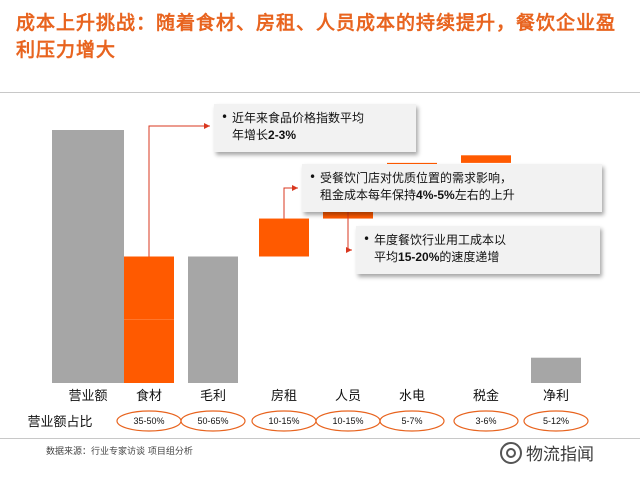 Image resolution: width=640 pixels, height=480 pixels. Describe the element at coordinates (295, 188) in the screenshot. I see `arrow-rent-head` at that location.